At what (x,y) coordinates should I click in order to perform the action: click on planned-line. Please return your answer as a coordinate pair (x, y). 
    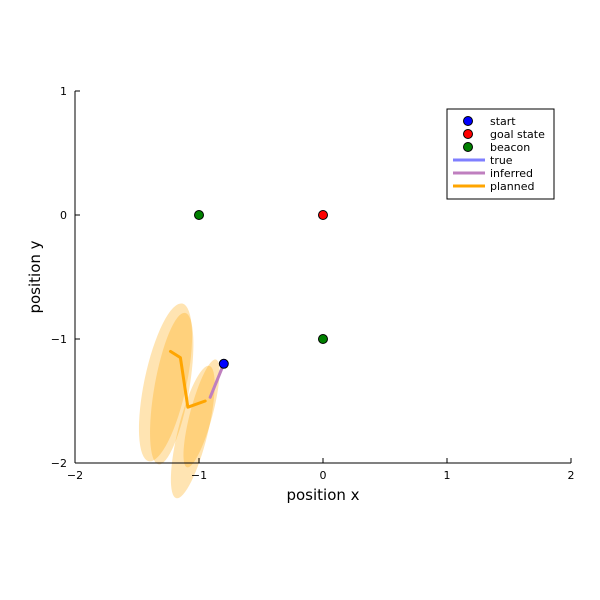
    Looking at the image, I should click on (187, 379).